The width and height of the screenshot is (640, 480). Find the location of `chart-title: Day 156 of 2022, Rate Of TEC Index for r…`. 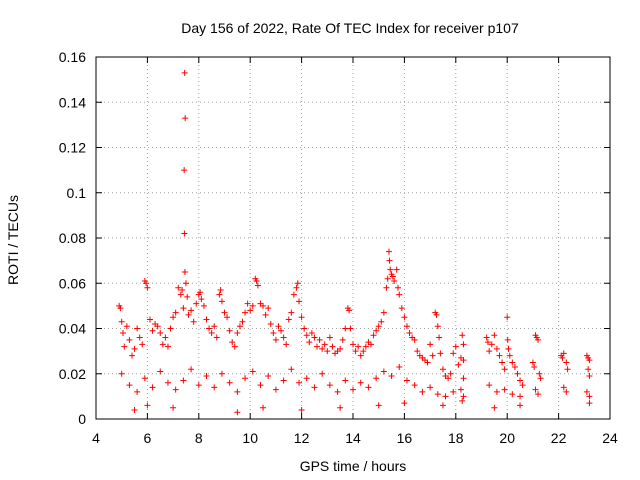

chart-title: Day 156 of 2022, Rate Of TEC Index for r… is located at coordinates (350, 28).